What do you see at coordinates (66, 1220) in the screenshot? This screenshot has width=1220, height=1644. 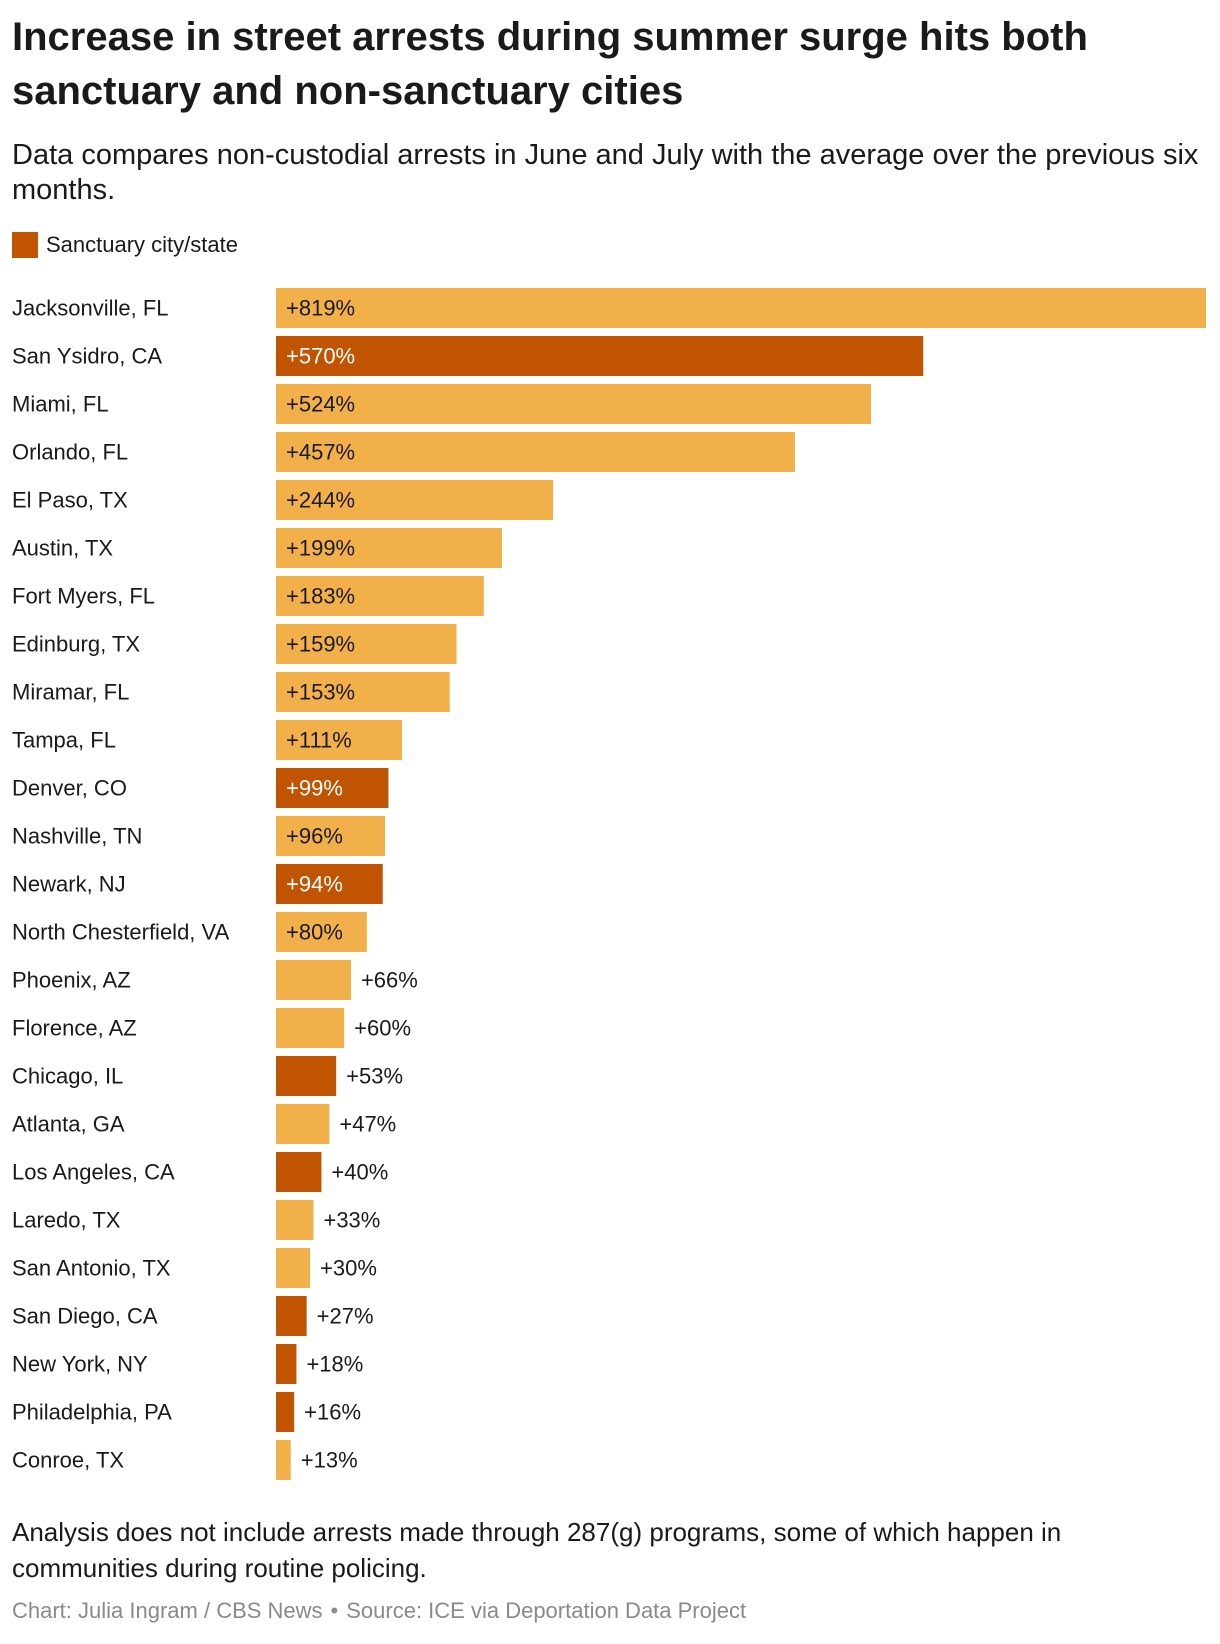 I see `category-label: Laredo, TX` at bounding box center [66, 1220].